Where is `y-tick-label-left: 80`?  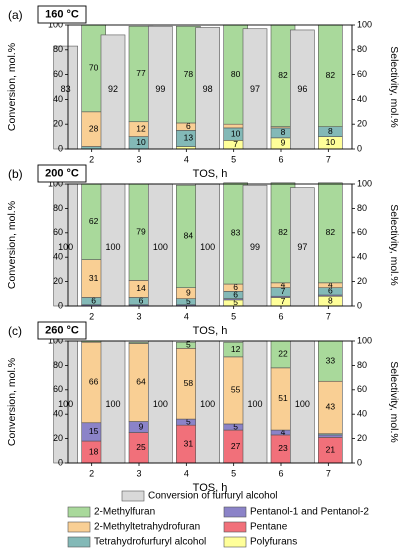 y-tick-label-left: 80 is located at coordinates (58, 365).